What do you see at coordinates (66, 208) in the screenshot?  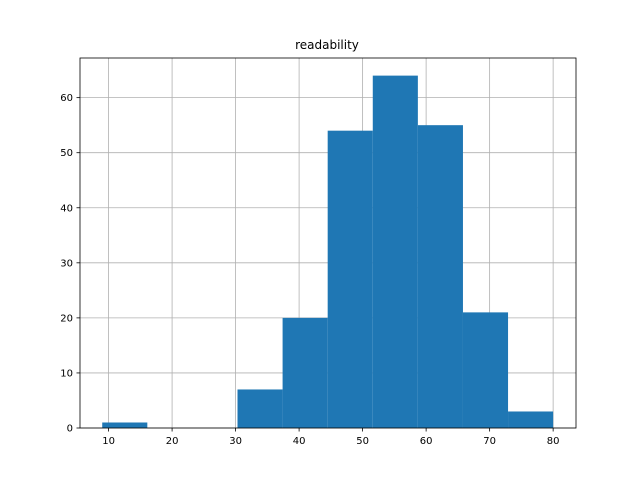 I see `y-tick-label: 40` at bounding box center [66, 208].